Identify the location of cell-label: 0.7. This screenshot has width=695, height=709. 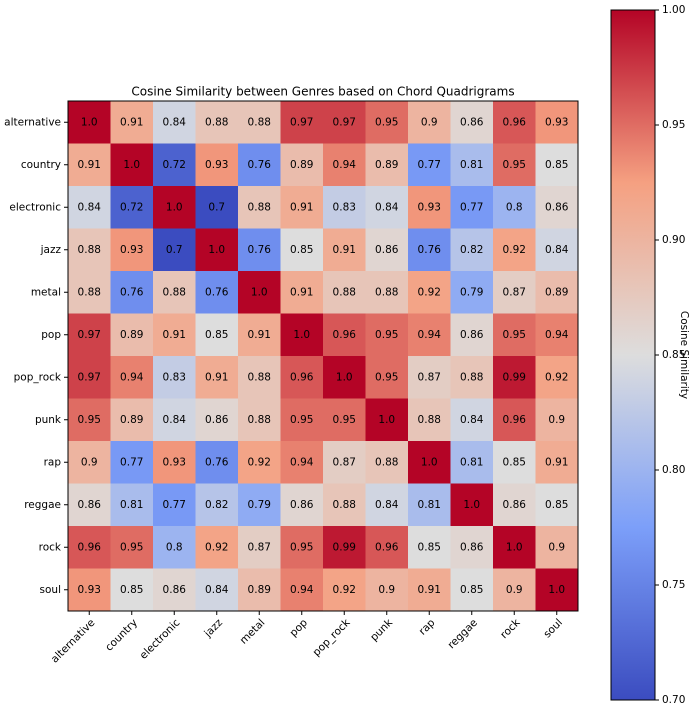
(174, 250).